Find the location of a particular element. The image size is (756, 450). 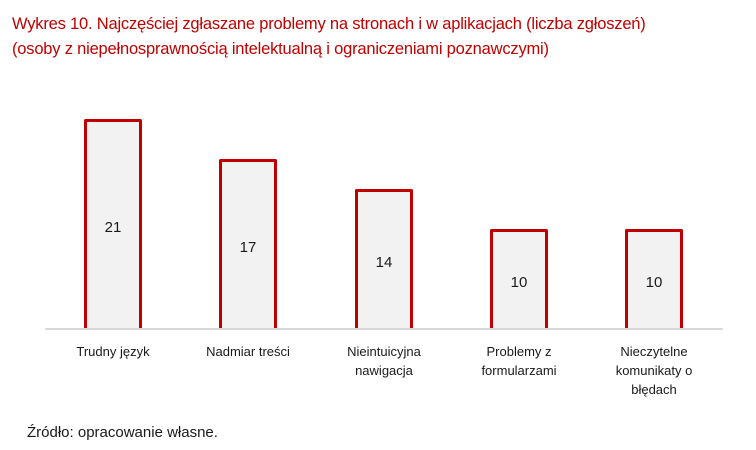

x-axis-label-problemy-z-formularzami: Problemy z formularzami is located at coordinates (519, 361).